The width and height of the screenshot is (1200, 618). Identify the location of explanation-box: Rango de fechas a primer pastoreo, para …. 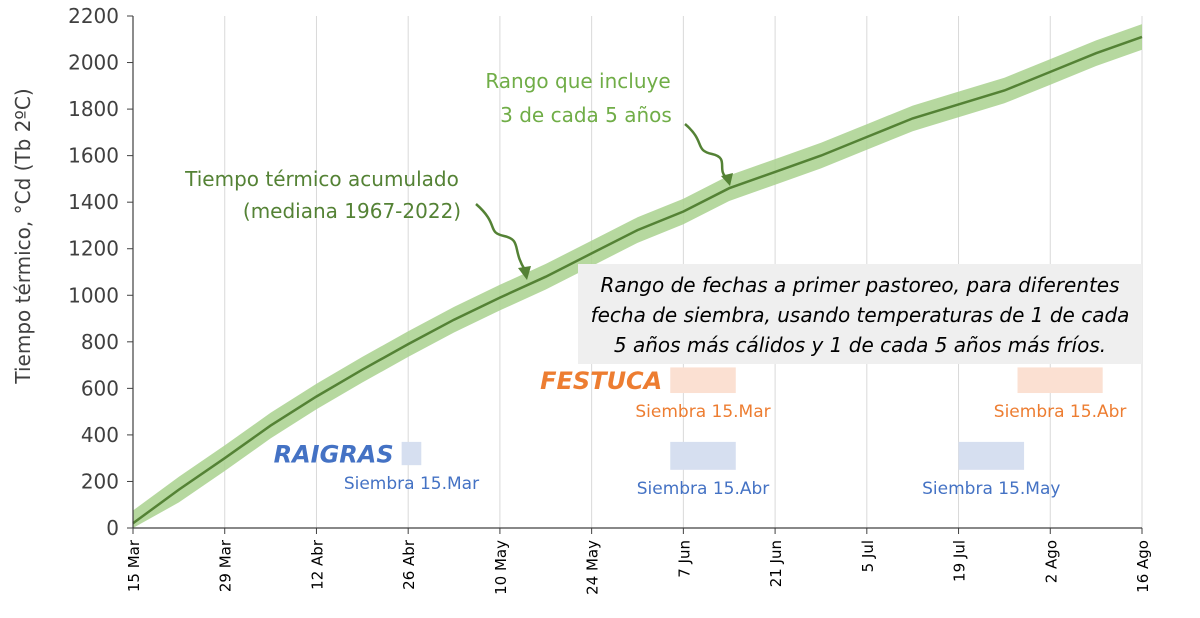
(860, 314).